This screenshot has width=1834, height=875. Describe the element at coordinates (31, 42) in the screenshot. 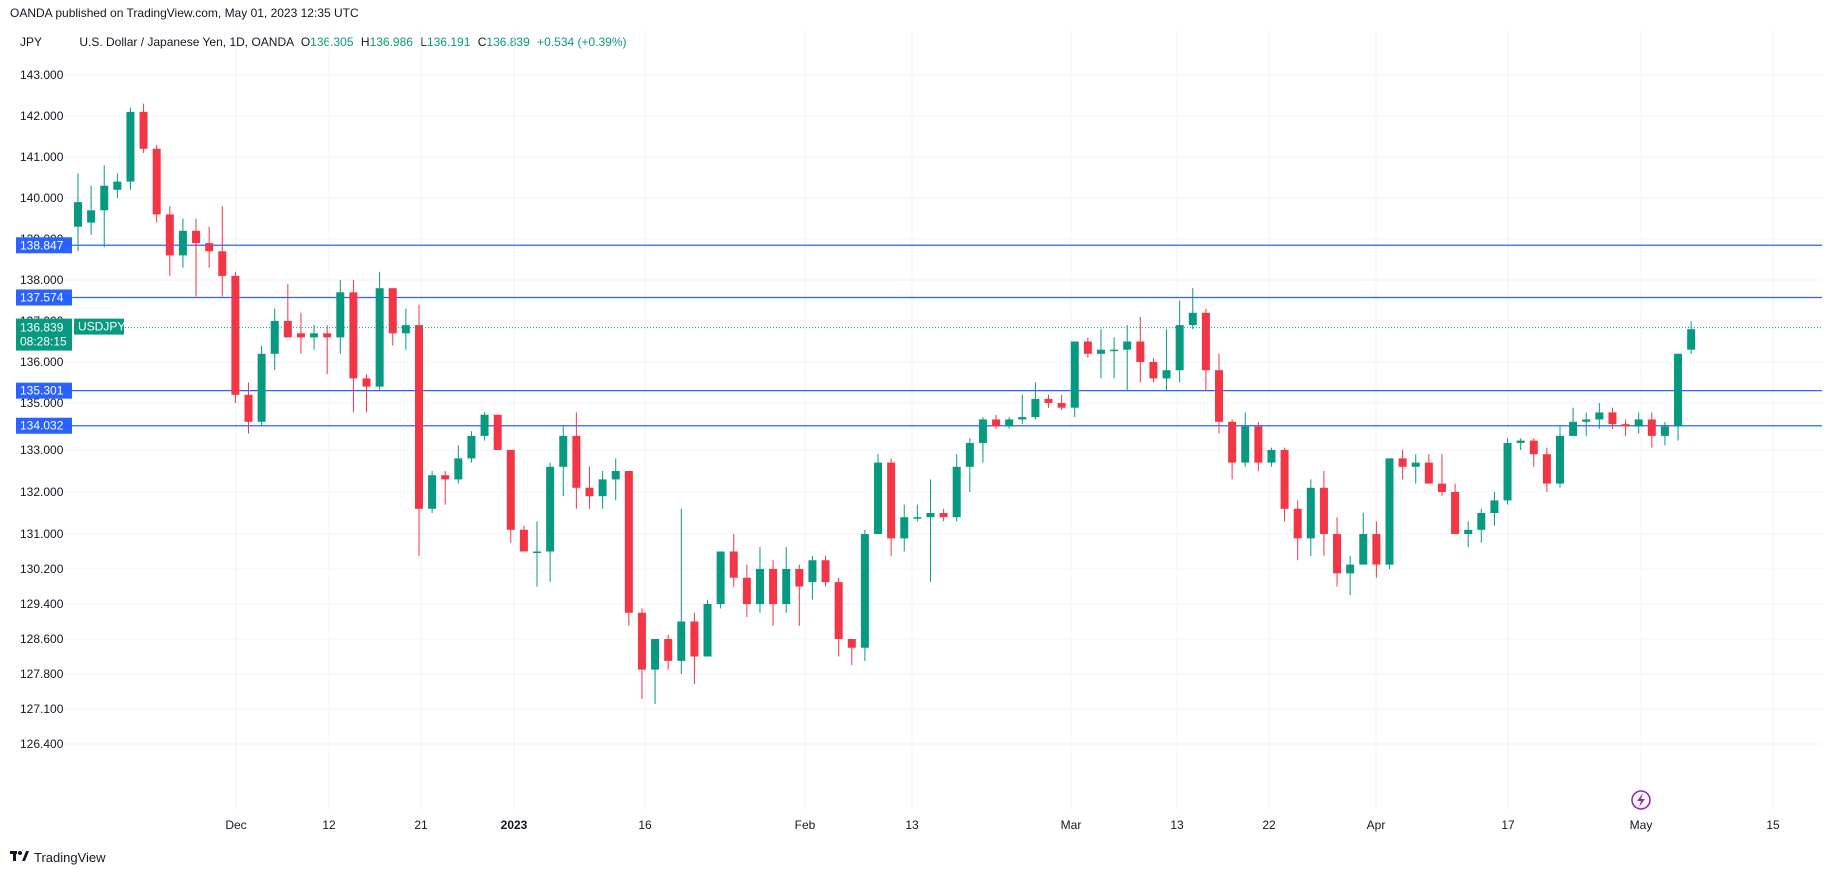

I see `currency-label: JPY` at that location.